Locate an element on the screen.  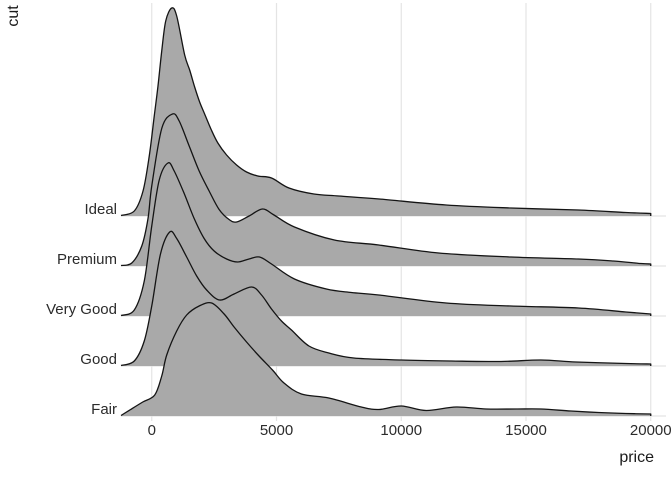
x-axis-title: price is located at coordinates (636, 457).